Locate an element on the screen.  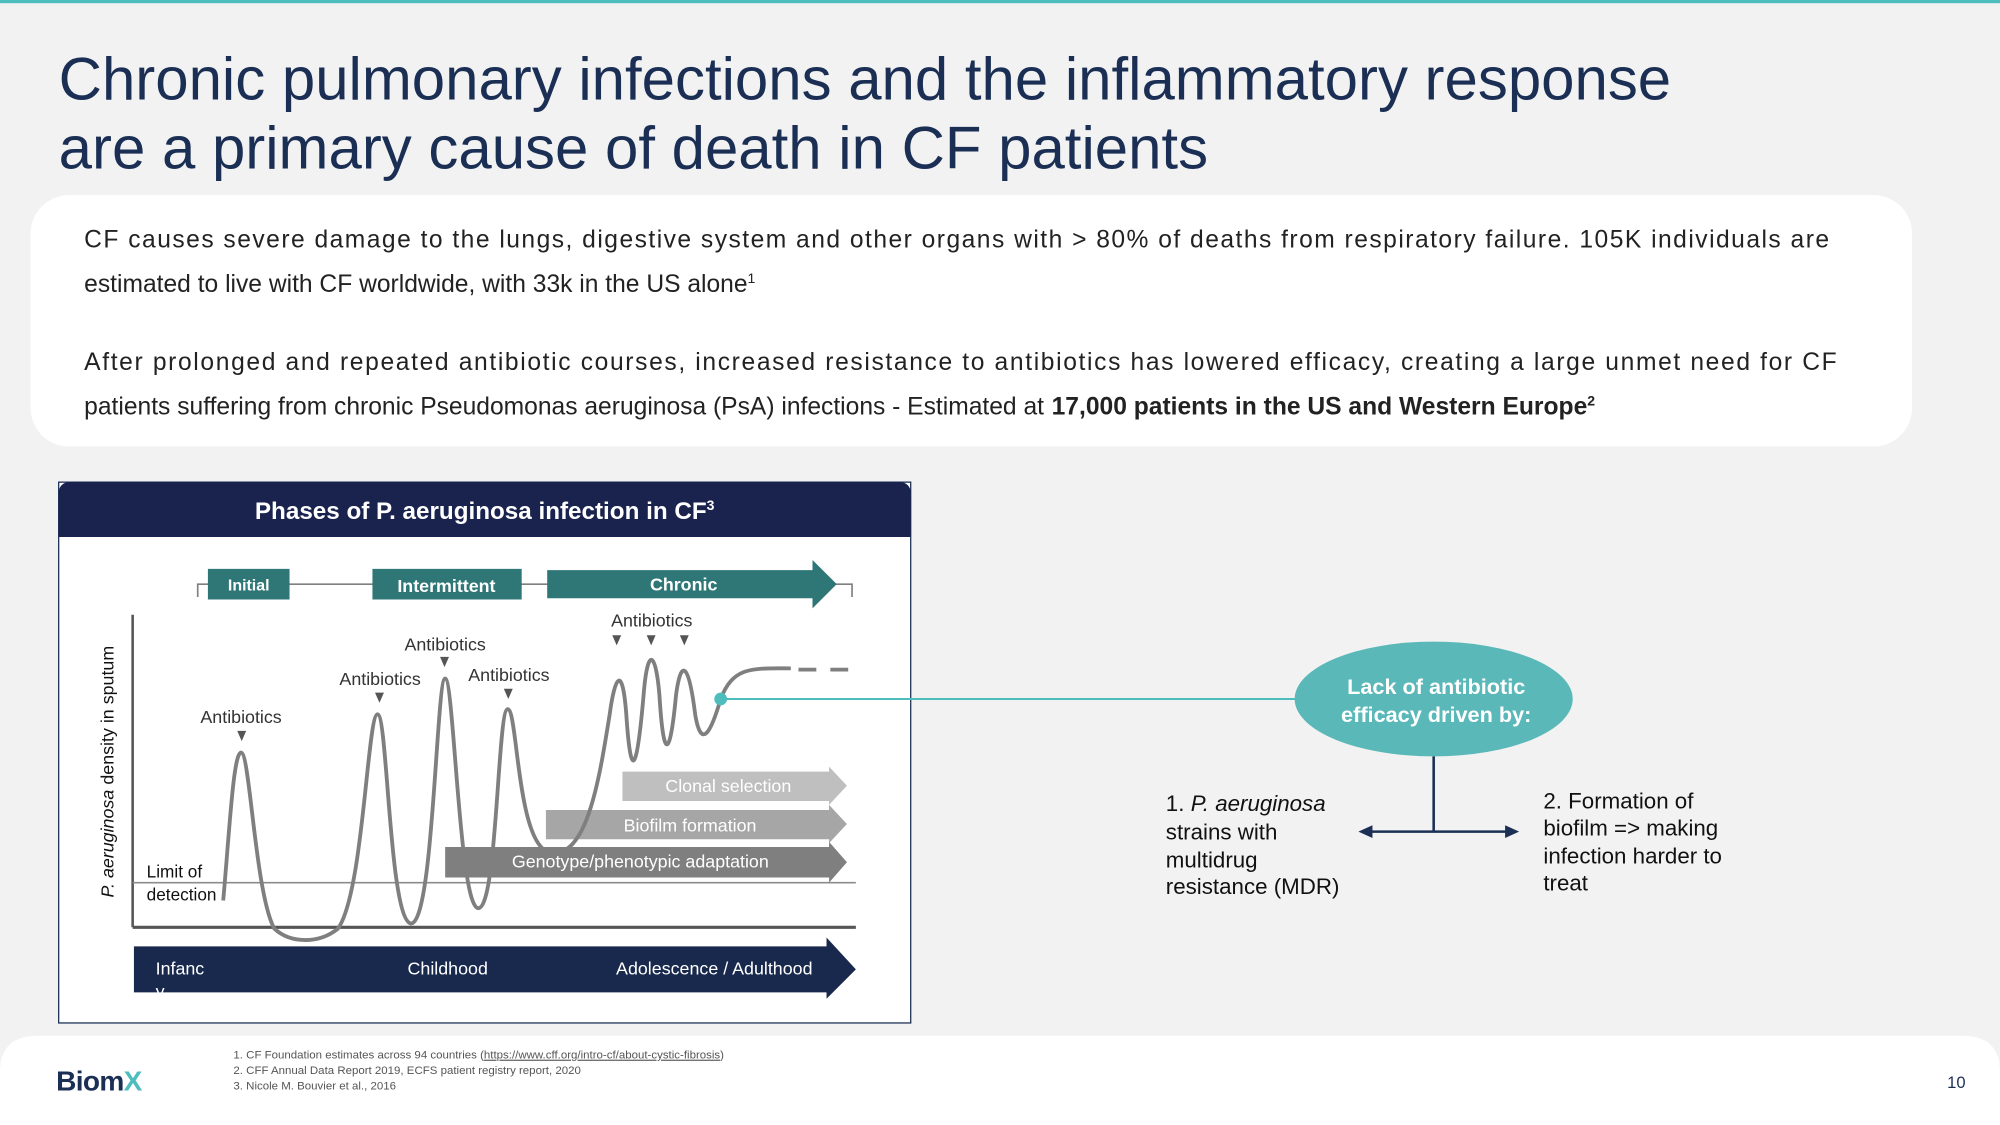
footnote: 3. Nicole M. Bouvier et al., 2016 is located at coordinates (314, 1086).